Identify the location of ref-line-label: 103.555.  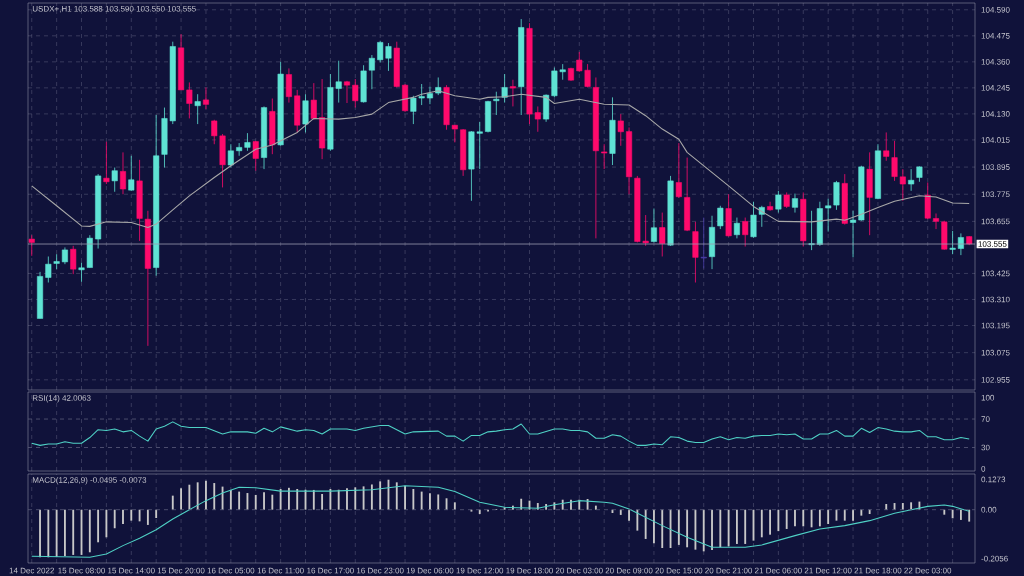
(992, 244).